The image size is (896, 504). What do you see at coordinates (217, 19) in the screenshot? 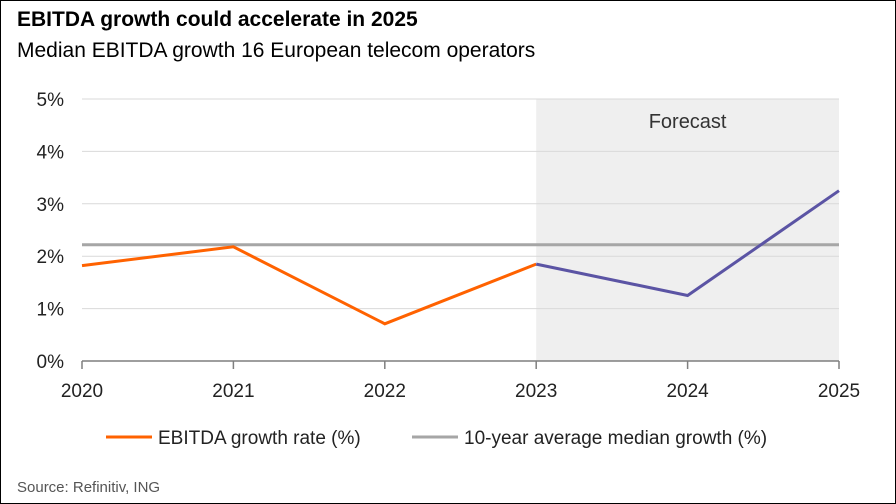
I see `chart-title: EBITDA growth could accelerate in 2025` at bounding box center [217, 19].